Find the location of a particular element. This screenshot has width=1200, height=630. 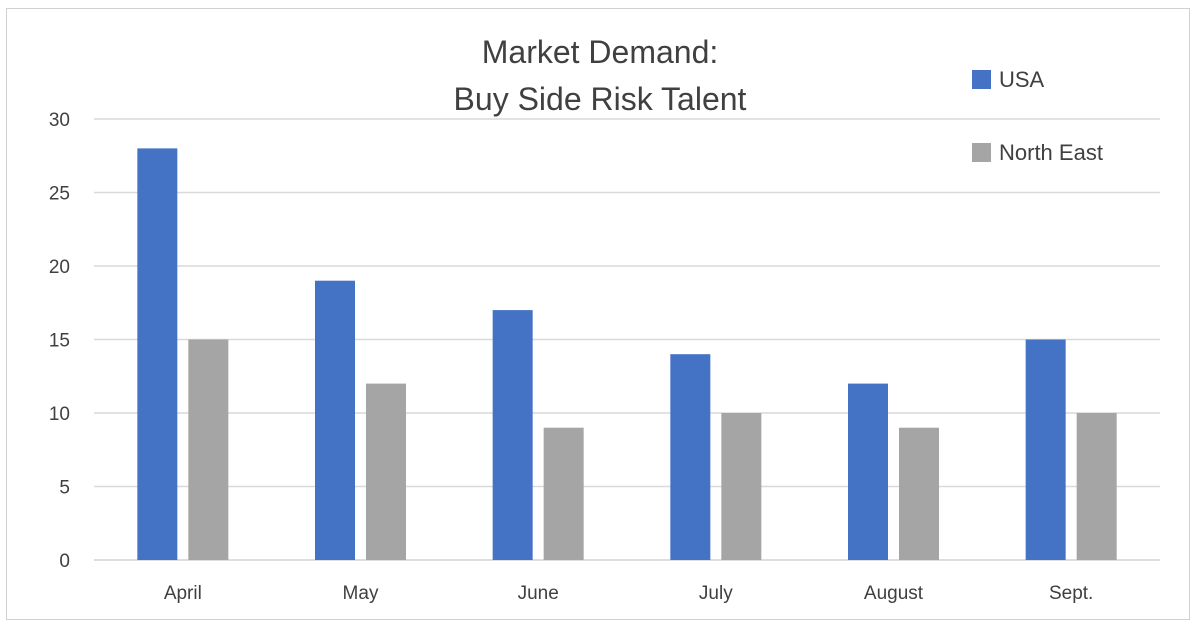

bar-north-east-sept is located at coordinates (1096, 486).